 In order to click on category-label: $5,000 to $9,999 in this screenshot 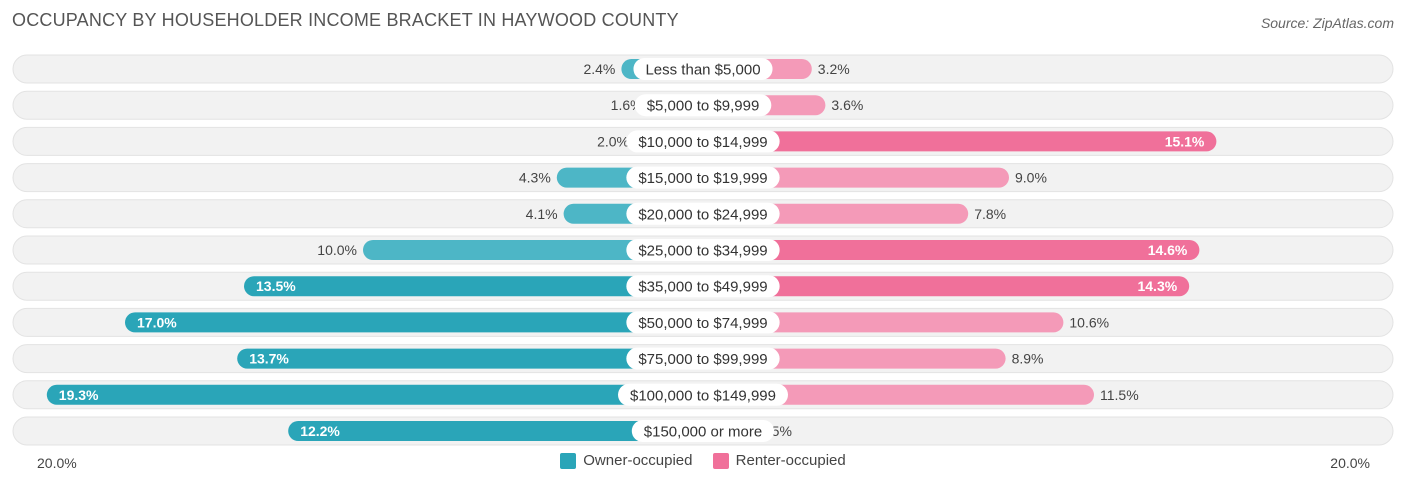, I will do `click(703, 106)`.